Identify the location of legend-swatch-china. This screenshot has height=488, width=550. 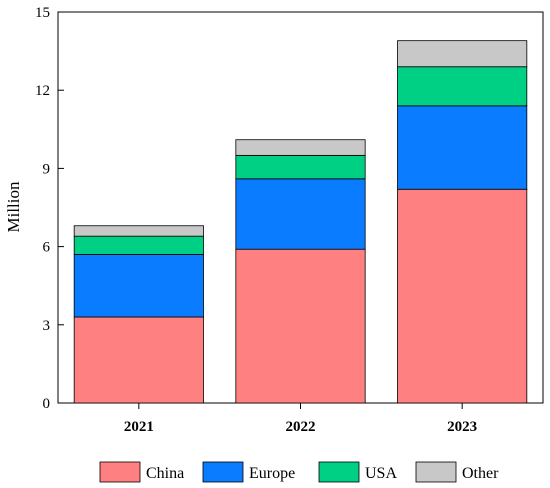
(120, 472).